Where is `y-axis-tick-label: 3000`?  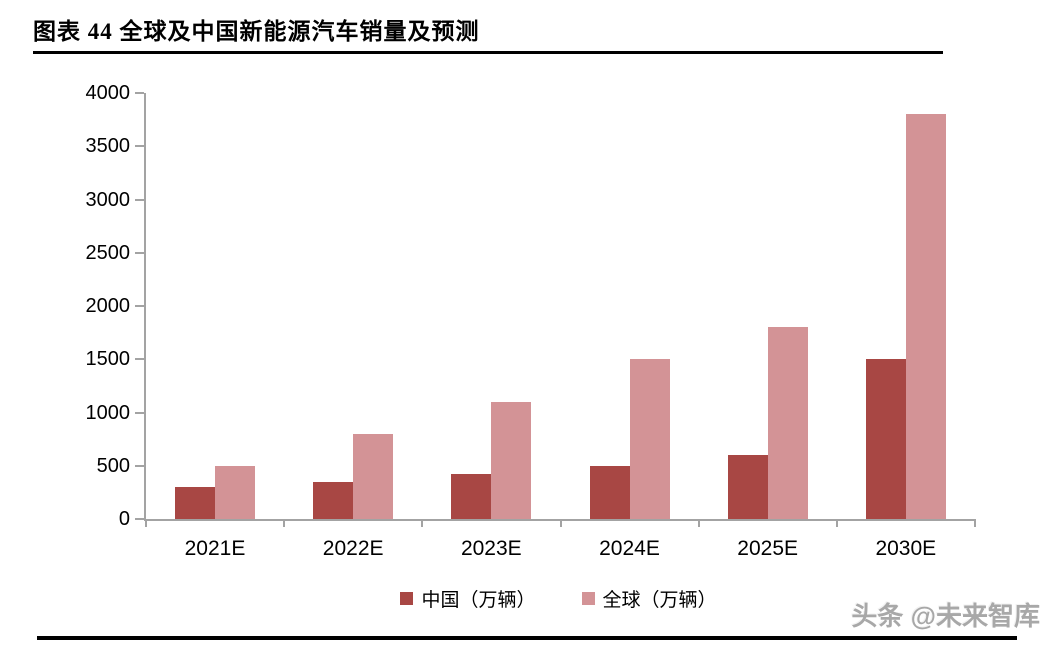 y-axis-tick-label: 3000 is located at coordinates (108, 199).